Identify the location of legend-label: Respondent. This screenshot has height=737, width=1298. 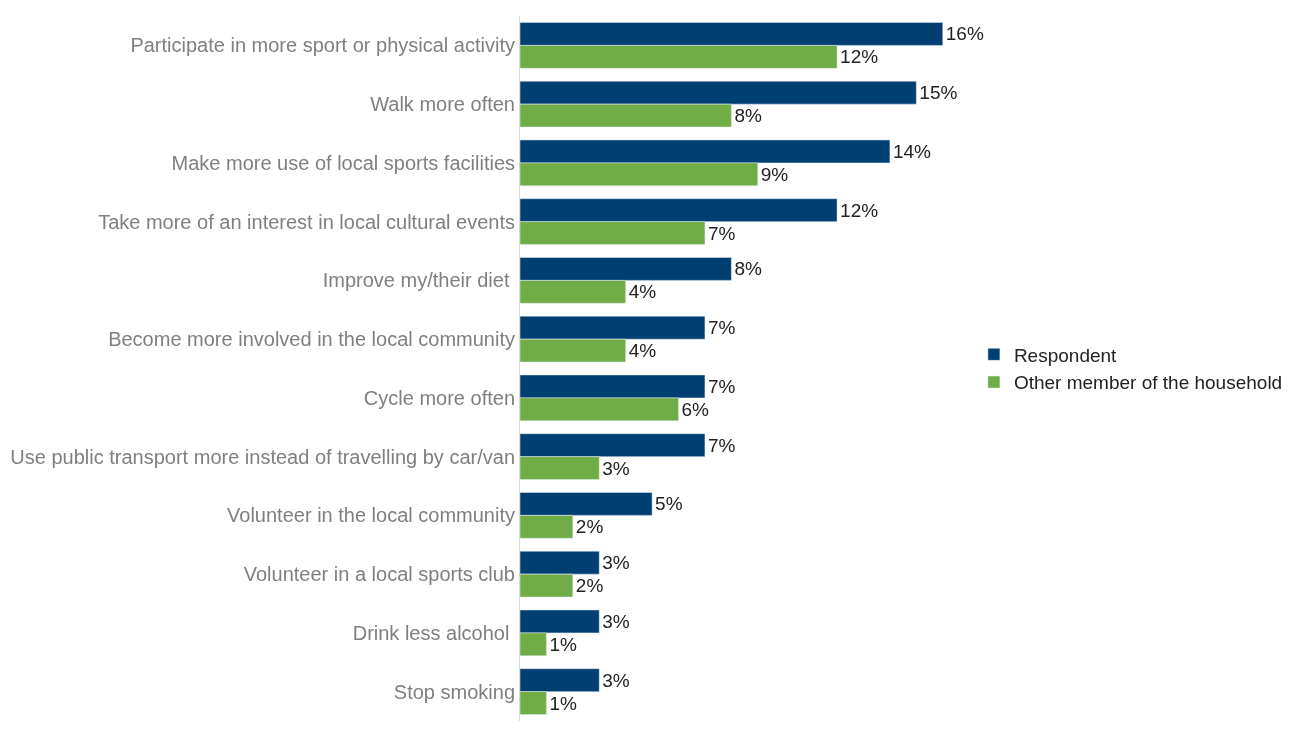
(1065, 355).